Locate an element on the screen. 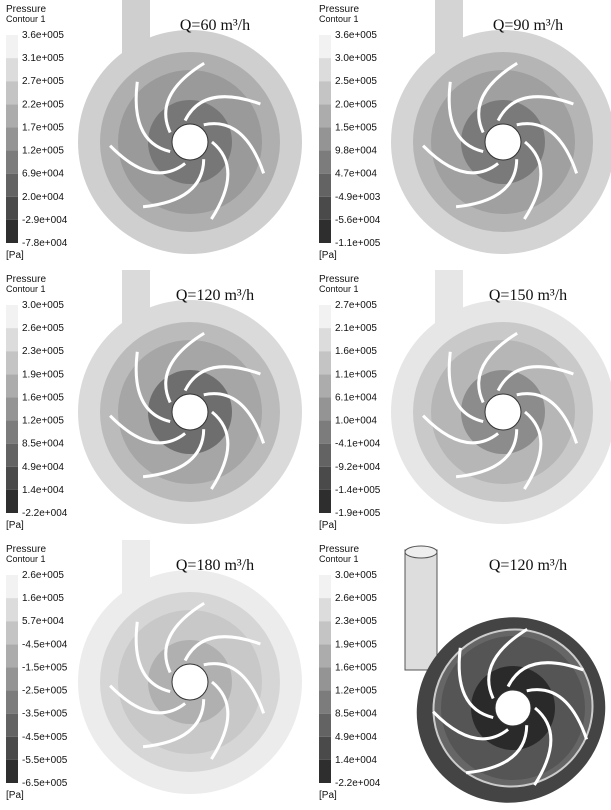 This screenshot has height=810, width=611. flow-label: Q=120 m³/h is located at coordinates (215, 295).